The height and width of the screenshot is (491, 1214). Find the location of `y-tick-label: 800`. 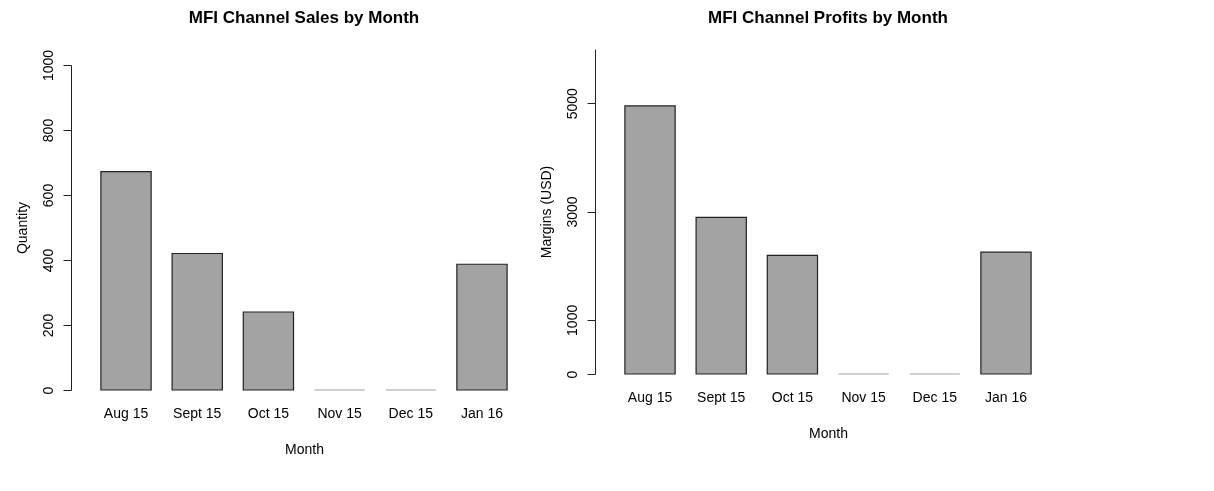

y-tick-label: 800 is located at coordinates (47, 130).